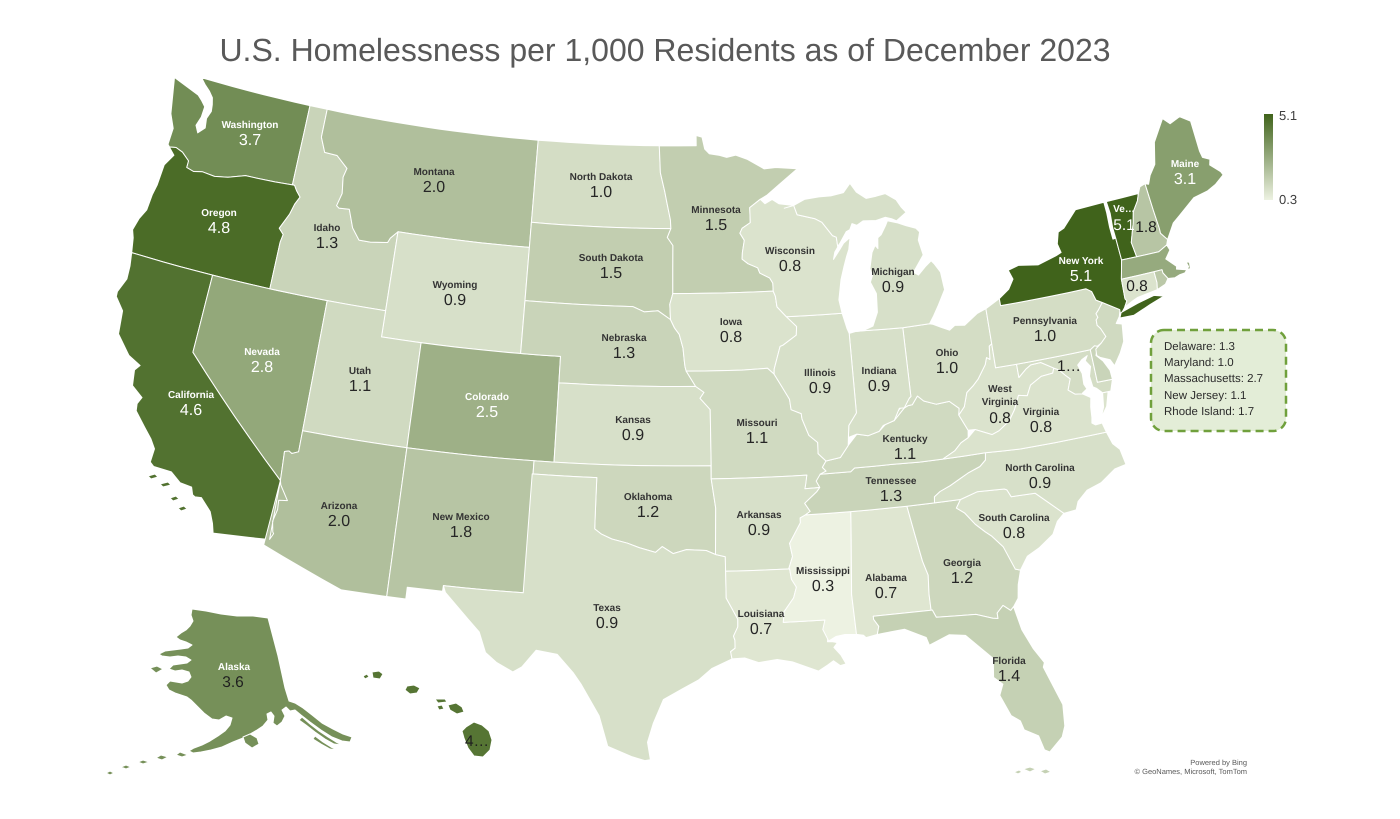 This screenshot has width=1400, height=819. What do you see at coordinates (878, 371) in the screenshot?
I see `svg-text: Indiana` at bounding box center [878, 371].